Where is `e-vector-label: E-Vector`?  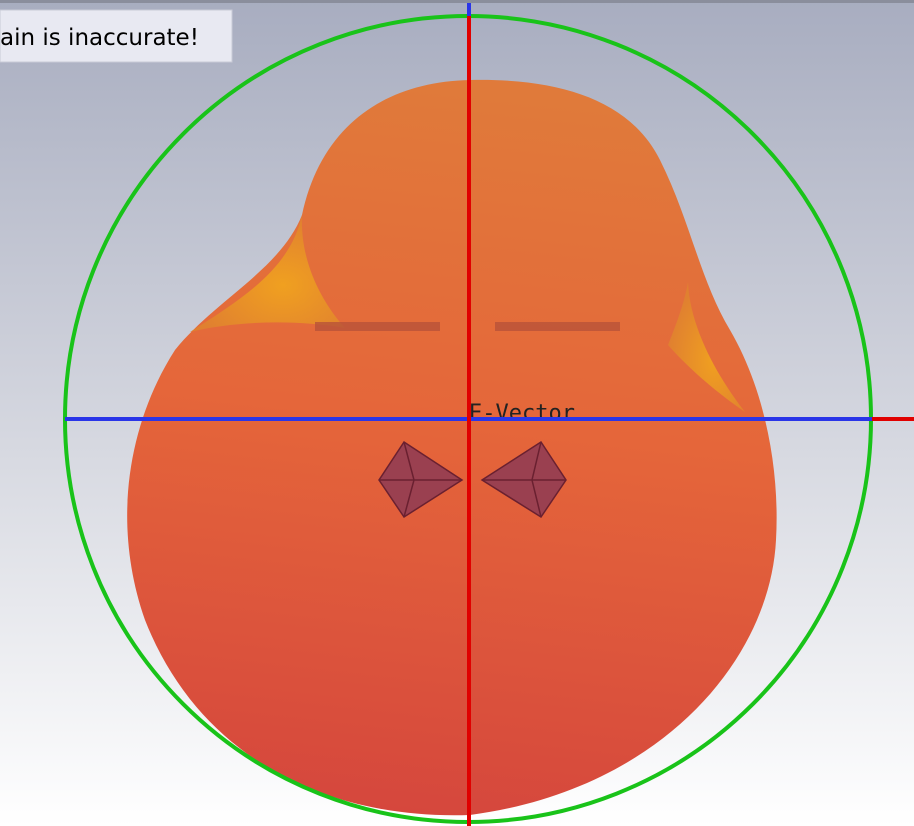
e-vector-label: E-Vector is located at coordinates (522, 413).